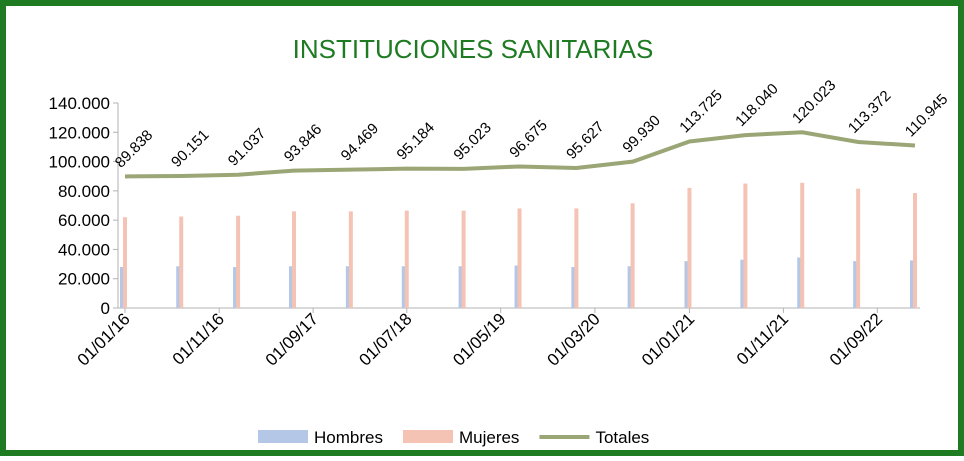  What do you see at coordinates (473, 49) in the screenshot?
I see `chart-title: INSTITUCIONES SANITARIAS` at bounding box center [473, 49].